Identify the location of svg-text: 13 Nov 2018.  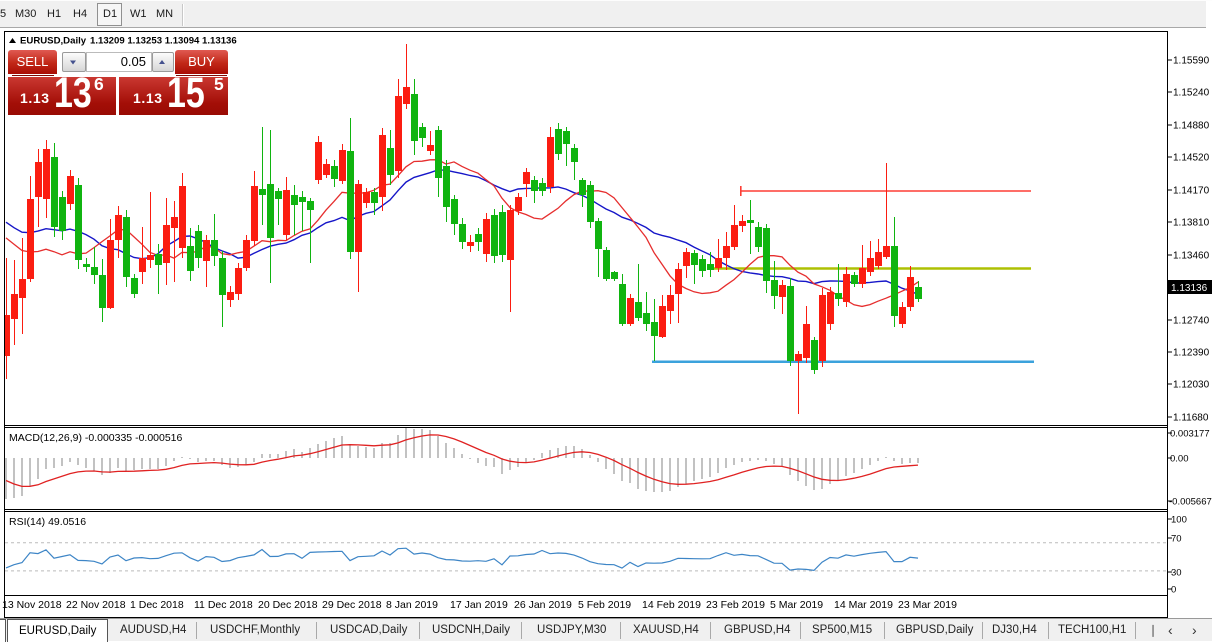
(32, 605).